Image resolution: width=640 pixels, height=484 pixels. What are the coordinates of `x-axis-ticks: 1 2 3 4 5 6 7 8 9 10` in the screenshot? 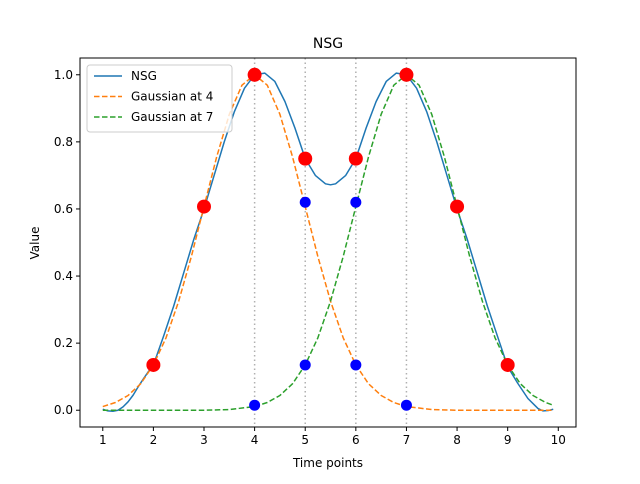 It's located at (332, 437).